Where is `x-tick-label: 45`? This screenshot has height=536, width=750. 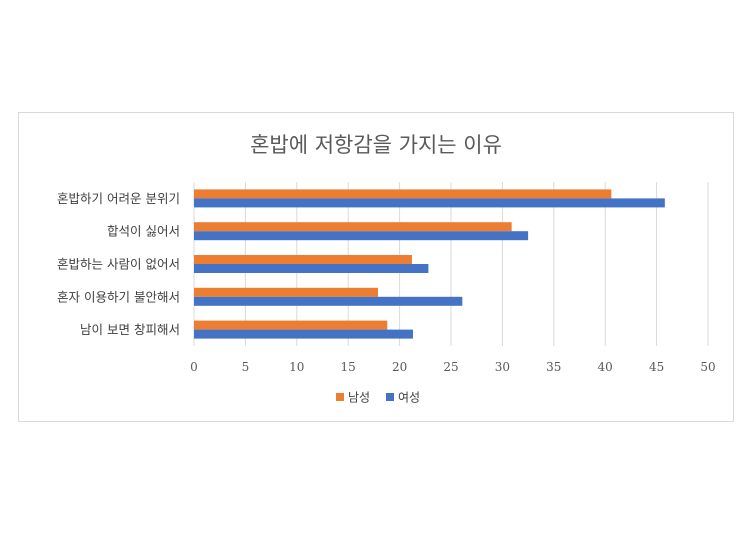 x-tick-label: 45 is located at coordinates (656, 367).